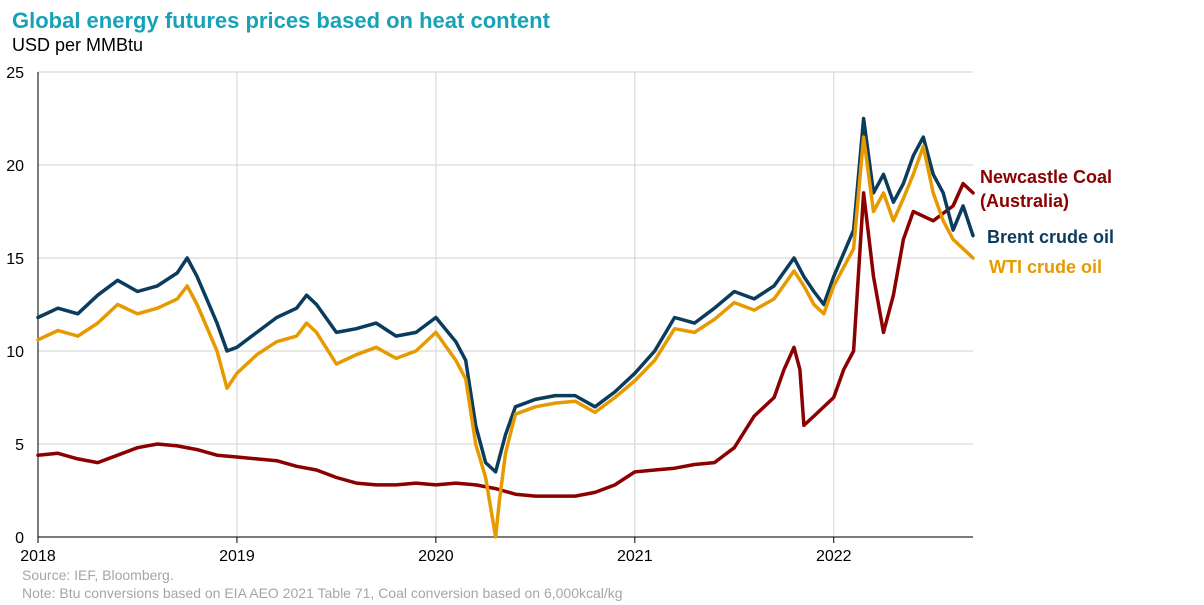 The height and width of the screenshot is (605, 1204). What do you see at coordinates (19, 538) in the screenshot?
I see `y-tick-label: 0` at bounding box center [19, 538].